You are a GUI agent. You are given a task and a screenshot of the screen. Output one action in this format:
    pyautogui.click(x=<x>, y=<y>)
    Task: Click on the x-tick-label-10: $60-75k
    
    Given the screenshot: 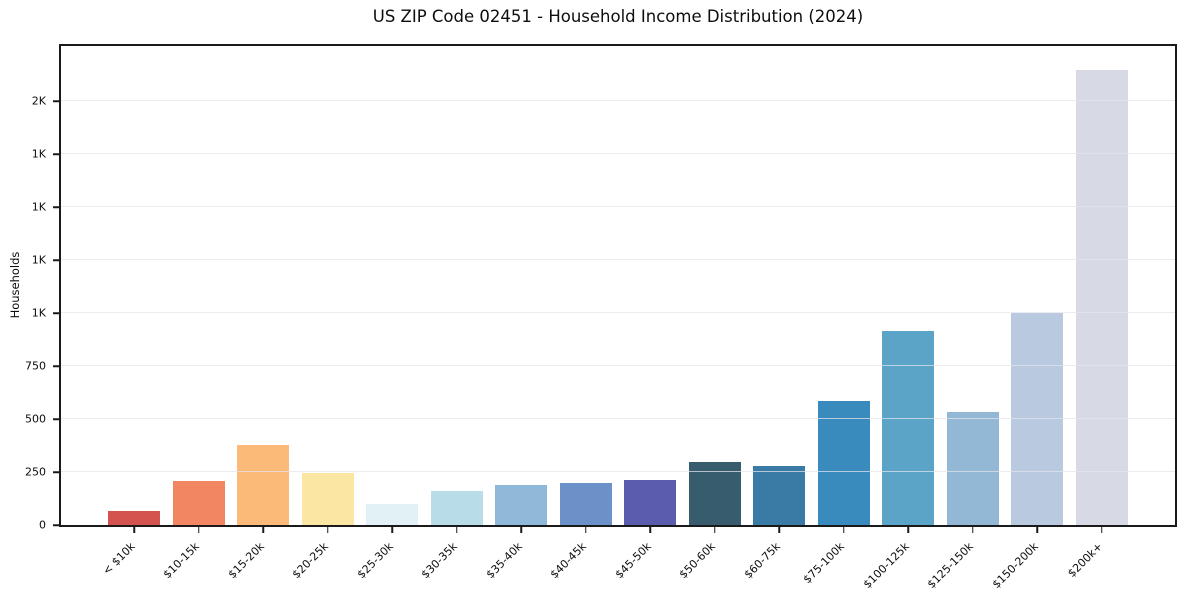 What is the action you would take?
    pyautogui.click(x=762, y=560)
    